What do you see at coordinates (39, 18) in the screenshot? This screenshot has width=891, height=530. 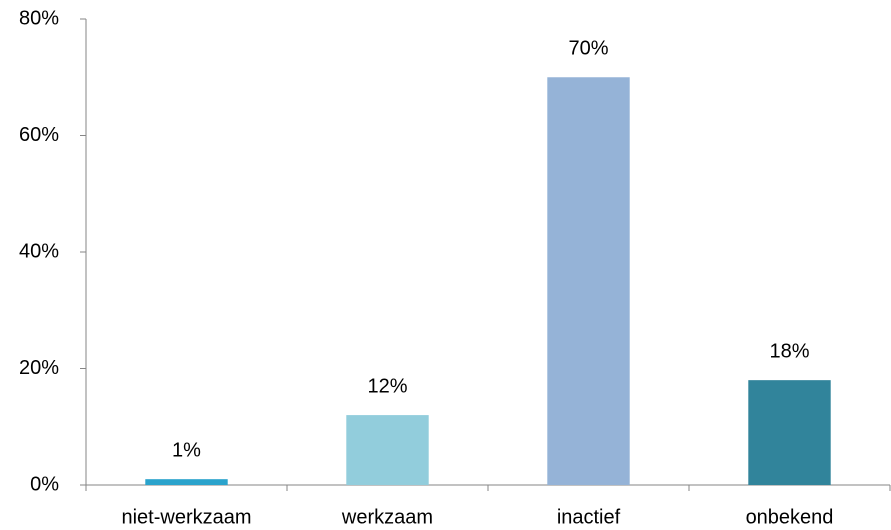 I see `y-tick-label: 80%` at bounding box center [39, 18].